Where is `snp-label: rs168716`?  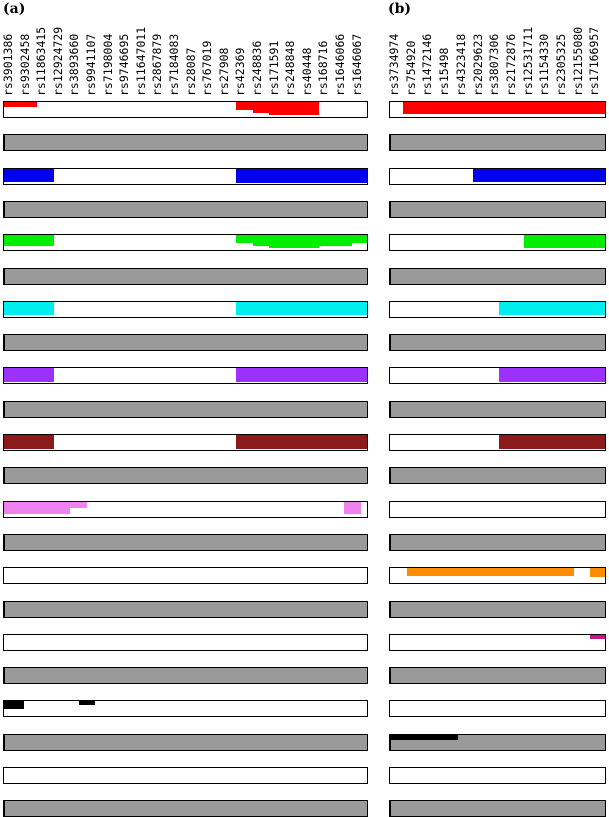 snp-label: rs168716 is located at coordinates (323, 68).